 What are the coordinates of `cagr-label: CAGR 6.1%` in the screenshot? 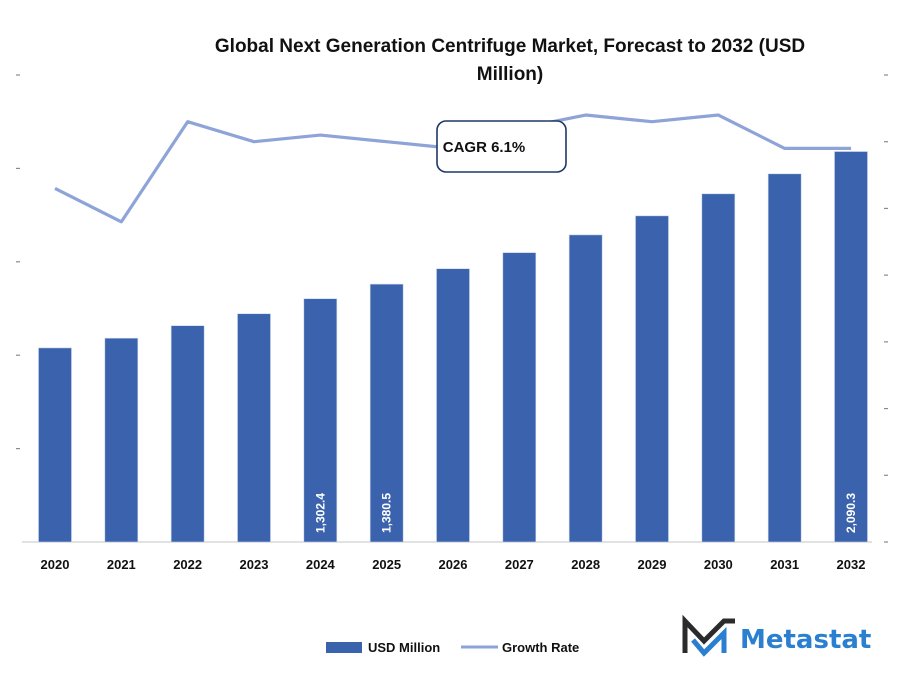 It's located at (484, 147).